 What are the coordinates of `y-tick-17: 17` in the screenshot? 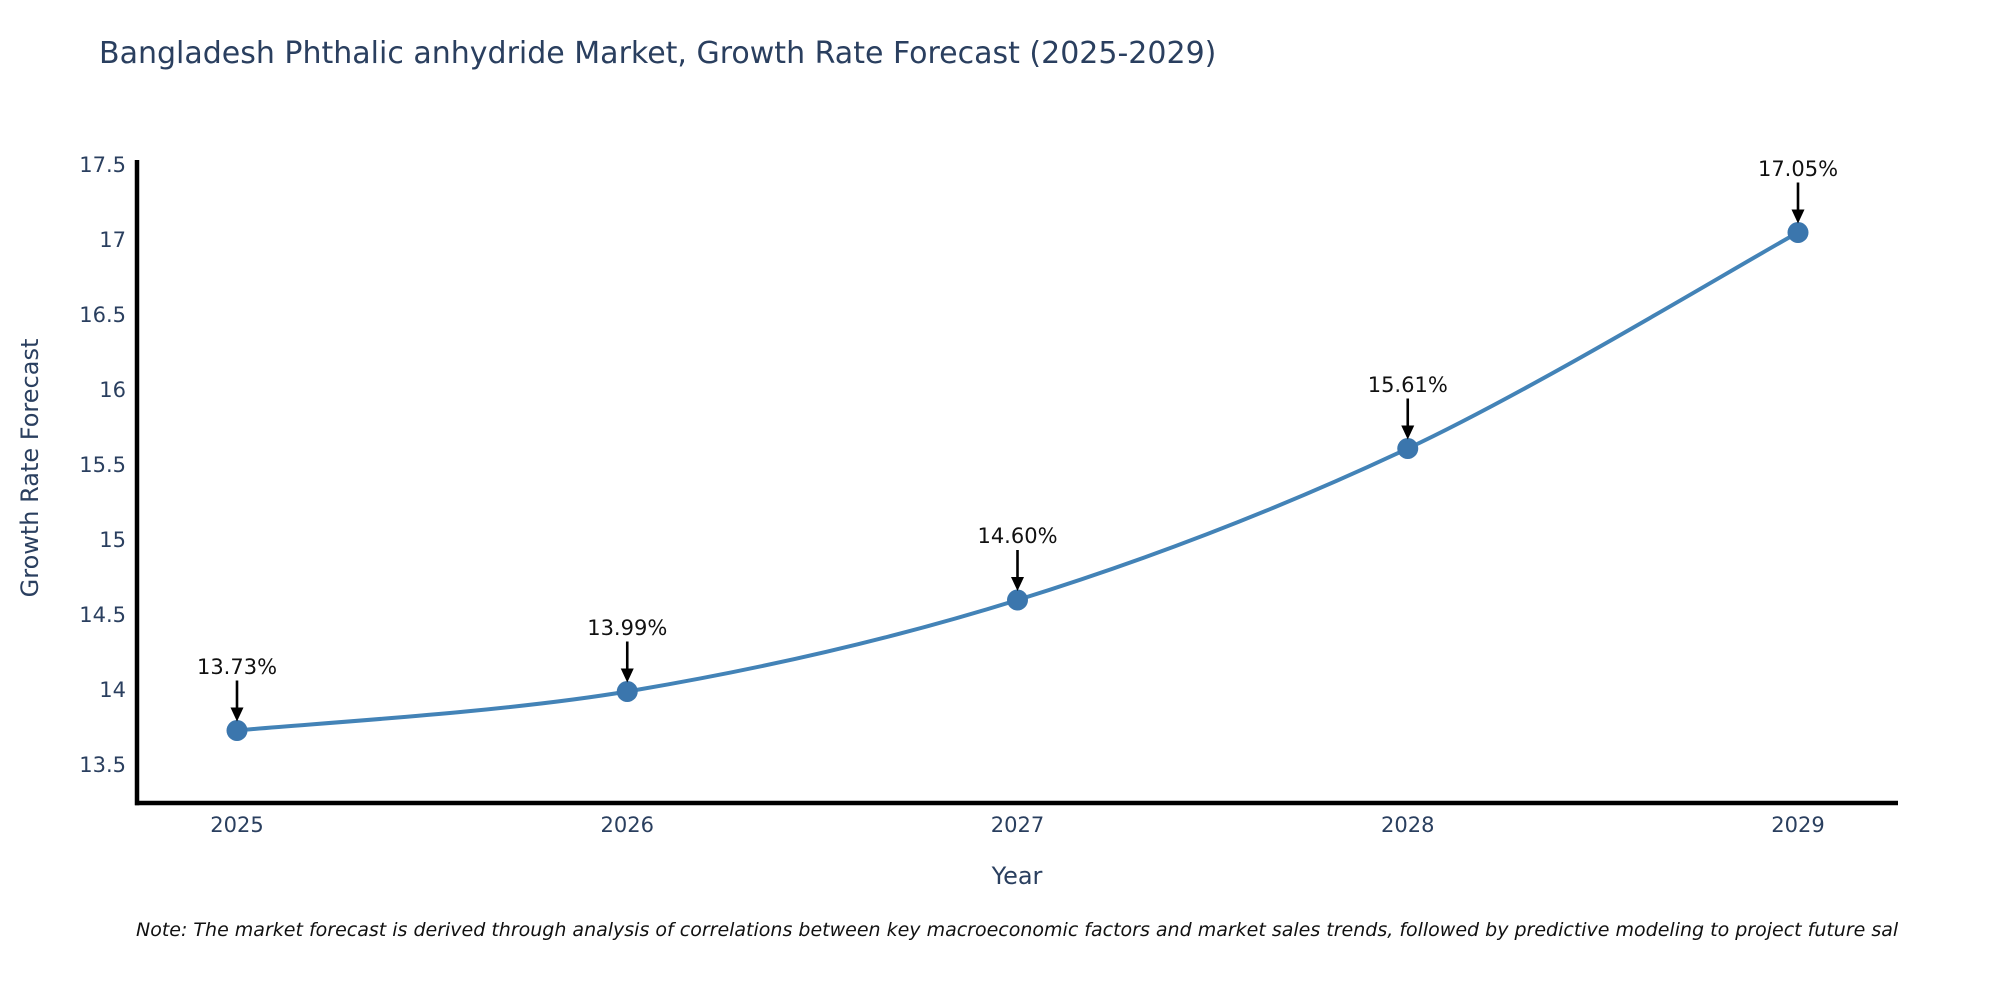 It's located at (112, 240).